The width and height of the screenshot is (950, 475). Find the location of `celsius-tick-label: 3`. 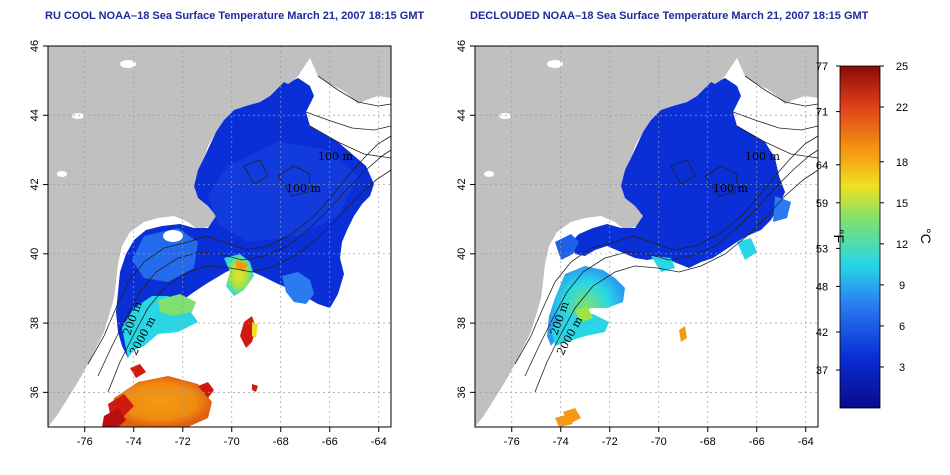

celsius-tick-label: 3 is located at coordinates (902, 368).